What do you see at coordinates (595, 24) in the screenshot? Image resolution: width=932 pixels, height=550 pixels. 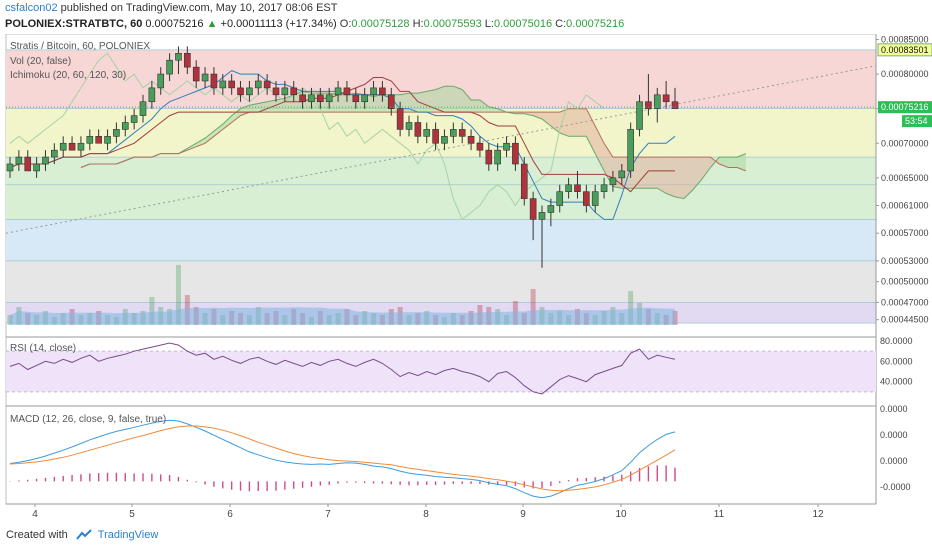 I see `close-value: 0.00075216` at bounding box center [595, 24].